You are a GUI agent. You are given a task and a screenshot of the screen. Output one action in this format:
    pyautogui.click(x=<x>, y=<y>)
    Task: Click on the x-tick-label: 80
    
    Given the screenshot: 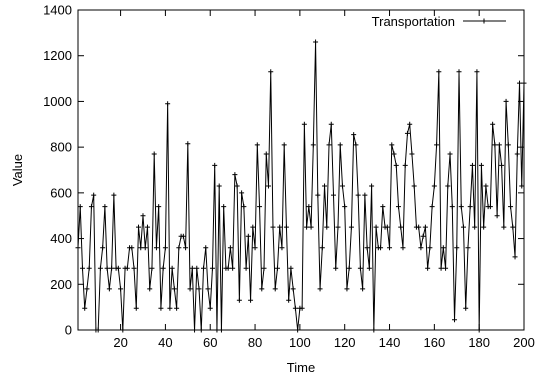 What is the action you would take?
    pyautogui.click(x=255, y=342)
    